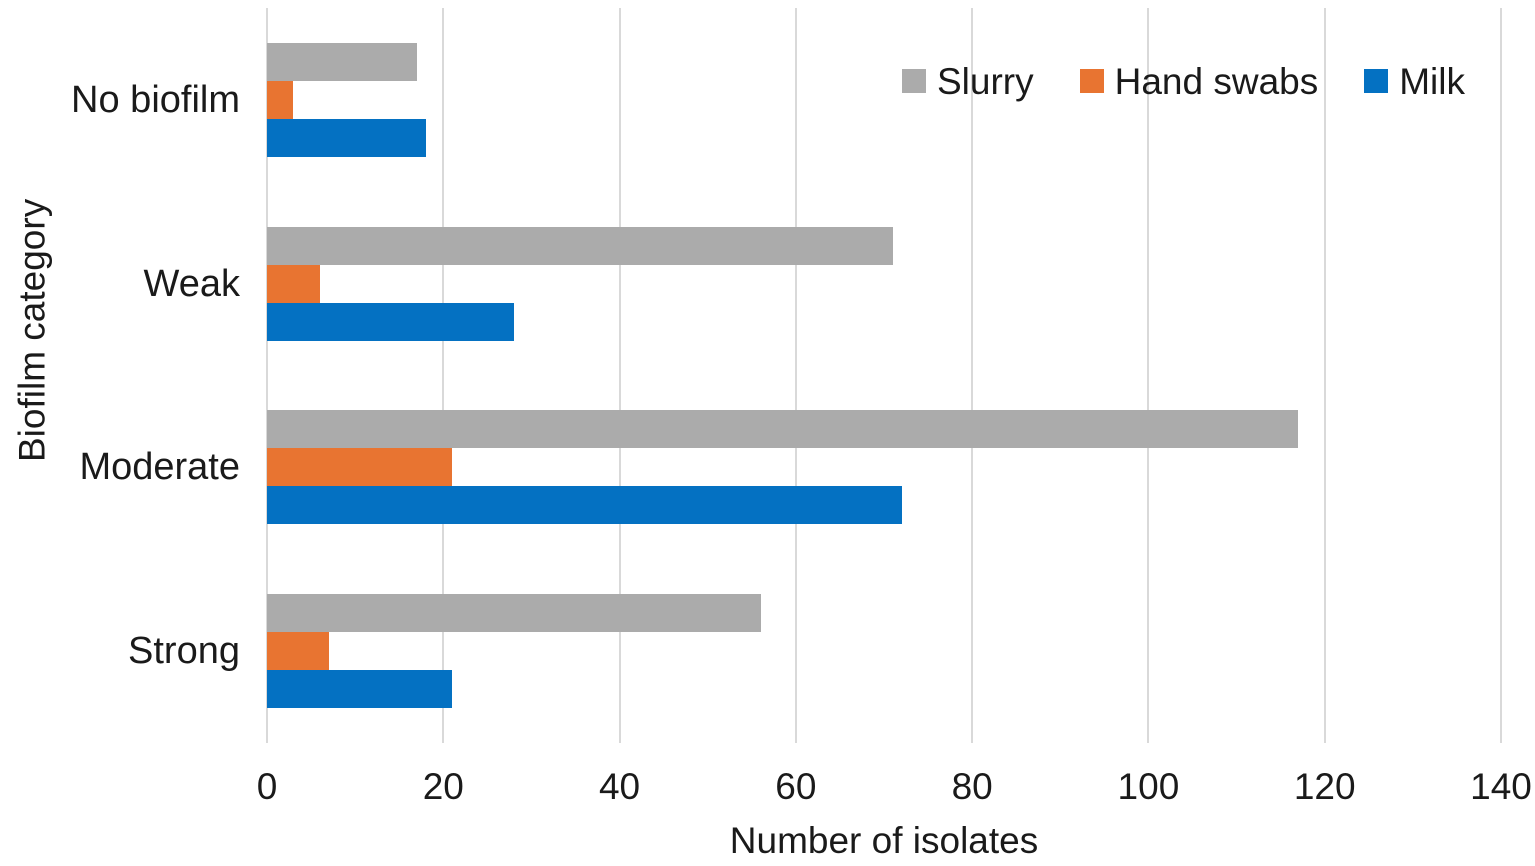 Image resolution: width=1535 pixels, height=866 pixels. Describe the element at coordinates (783, 429) in the screenshot. I see `bar-slurry-moderate` at that location.